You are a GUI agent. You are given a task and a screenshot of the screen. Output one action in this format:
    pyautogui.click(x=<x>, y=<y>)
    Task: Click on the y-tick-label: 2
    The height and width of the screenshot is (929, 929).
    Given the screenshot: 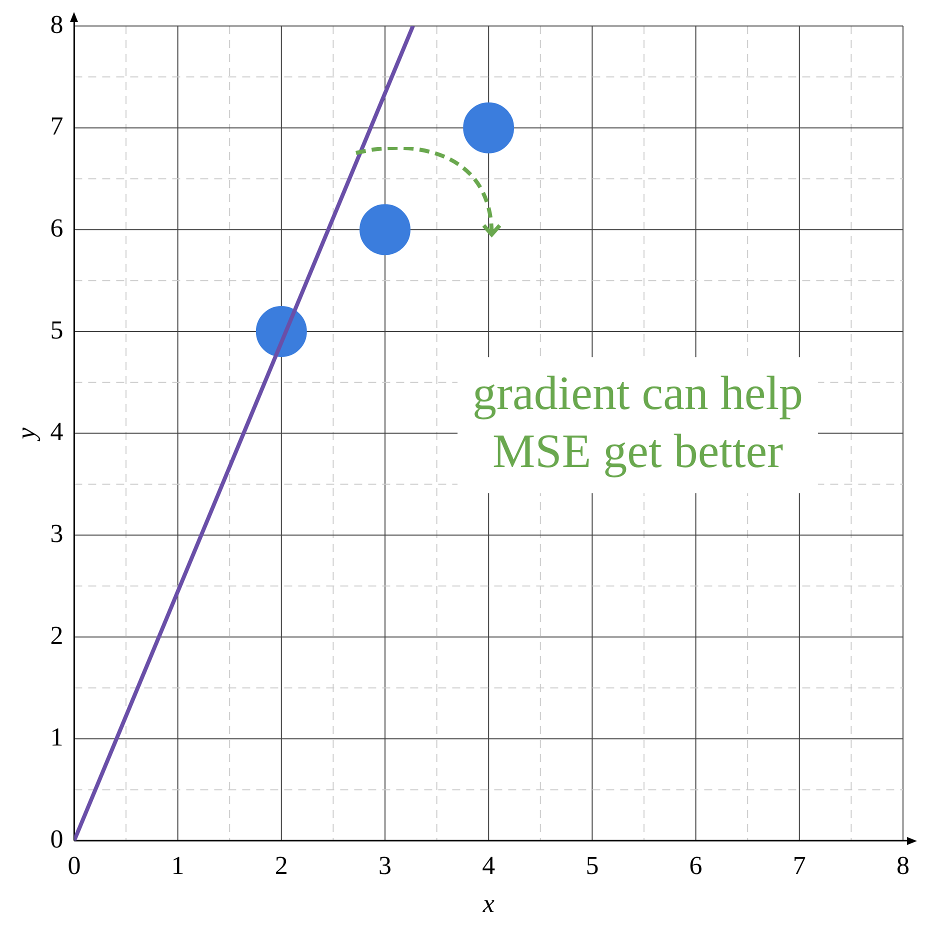 What is the action you would take?
    pyautogui.click(x=57, y=635)
    